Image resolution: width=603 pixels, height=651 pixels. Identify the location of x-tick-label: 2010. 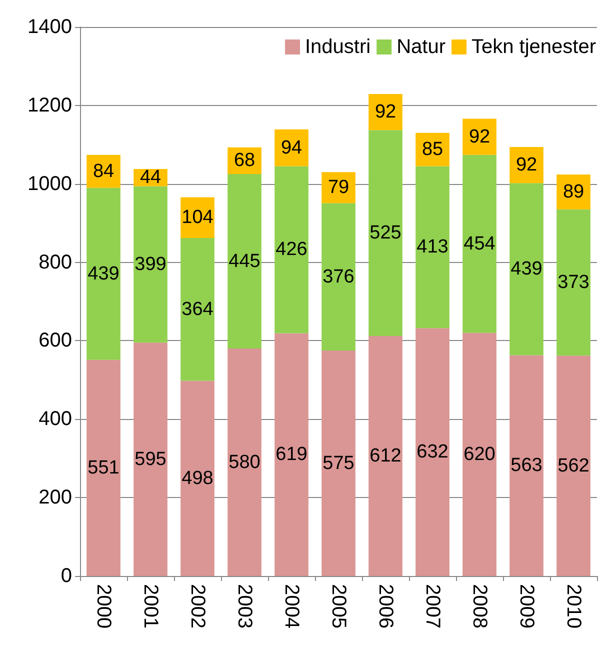
(573, 606).